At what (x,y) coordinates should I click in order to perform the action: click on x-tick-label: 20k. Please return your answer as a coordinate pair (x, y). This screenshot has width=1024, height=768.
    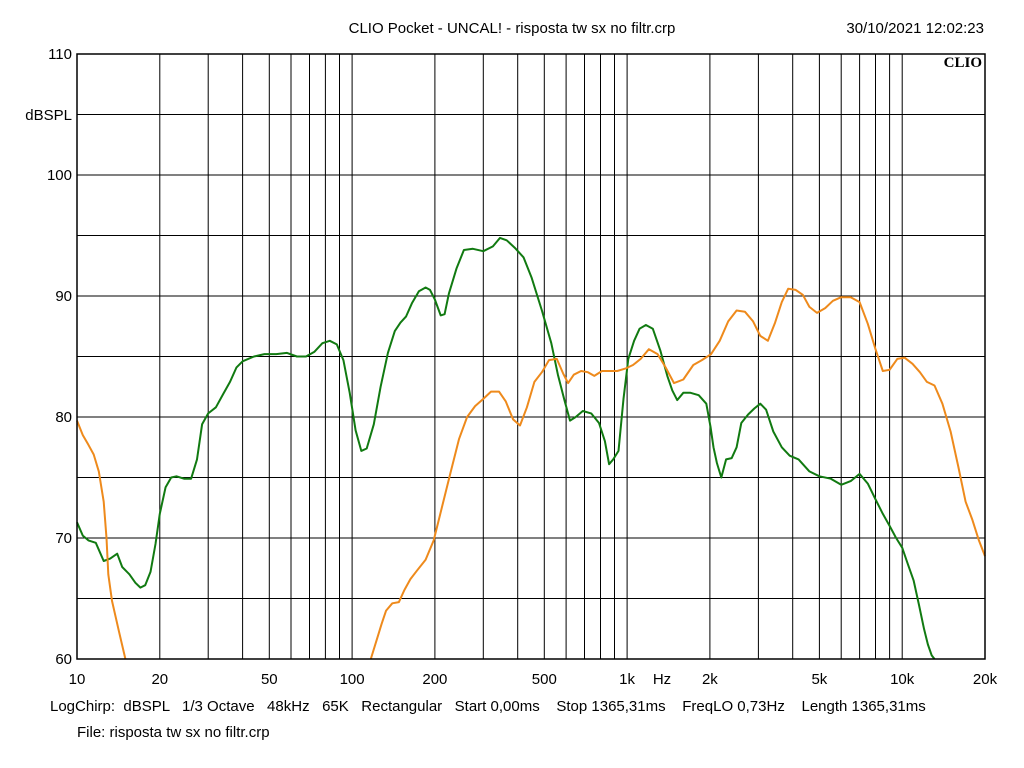
    Looking at the image, I should click on (985, 679).